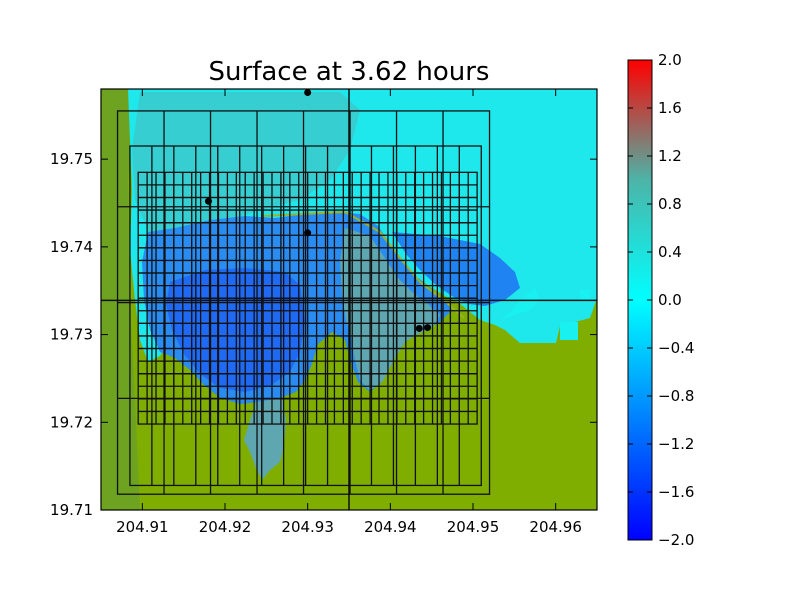  Describe the element at coordinates (473, 527) in the screenshot. I see `x-tick-label: 204.95` at that location.